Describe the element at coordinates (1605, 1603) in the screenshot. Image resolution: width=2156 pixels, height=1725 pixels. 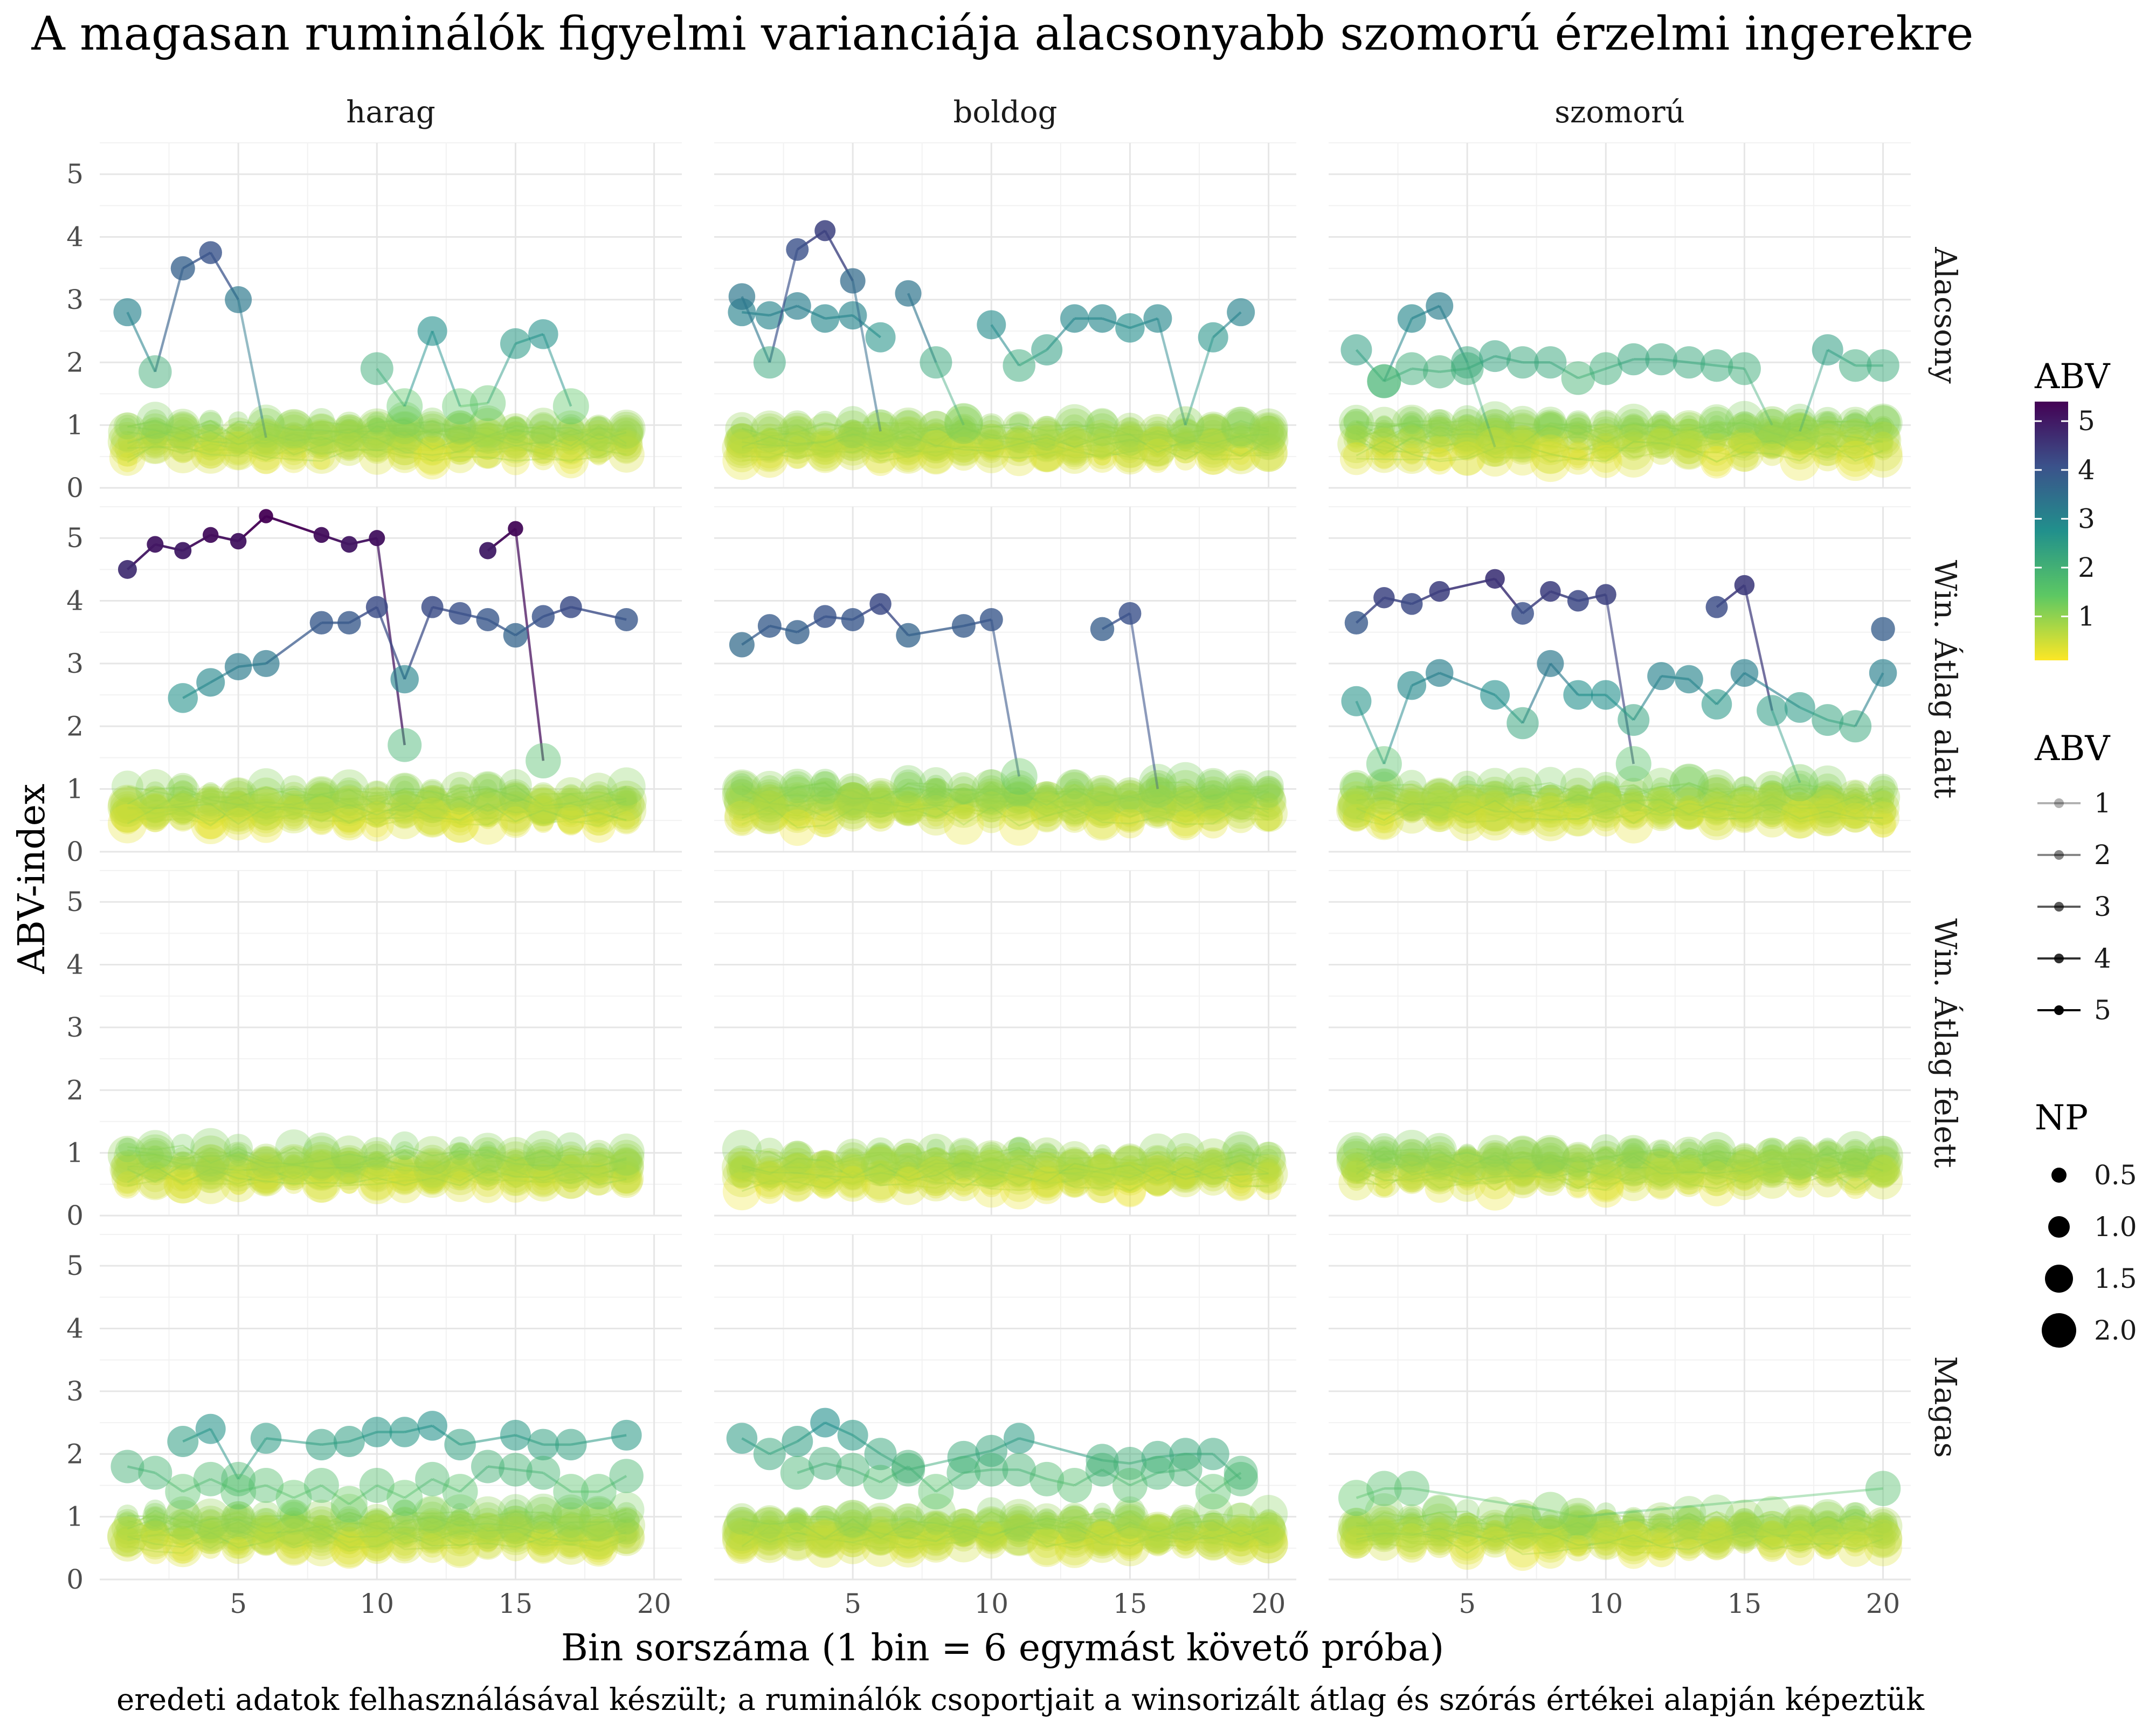
I see `x-tick-label: 10` at that location.